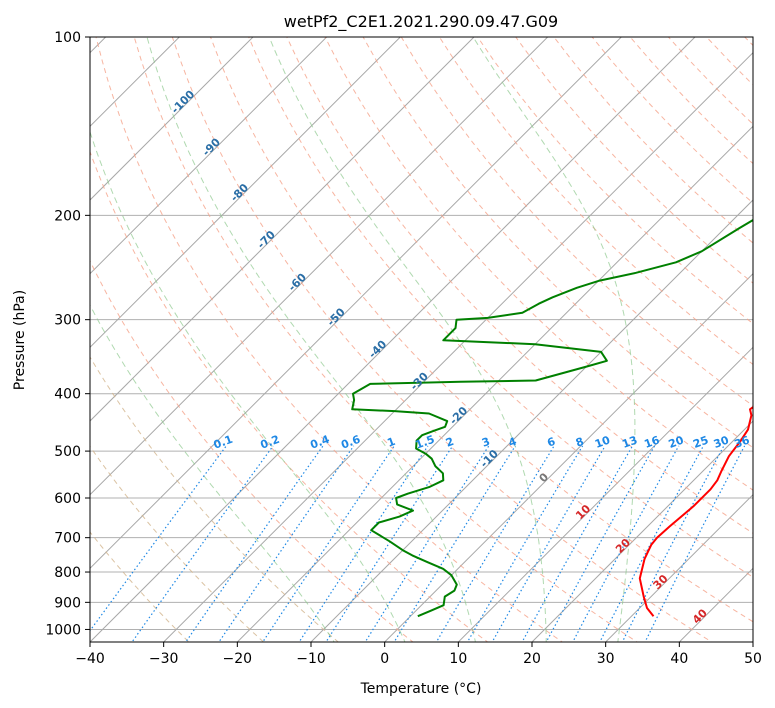 The width and height of the screenshot is (775, 708). What do you see at coordinates (384, 659) in the screenshot?
I see `x-tick-label: 0` at bounding box center [384, 659].